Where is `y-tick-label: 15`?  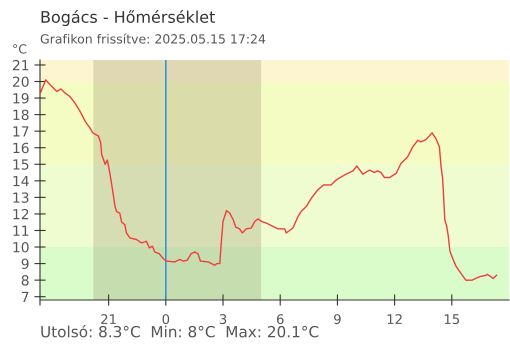
y-tick-label: 15 is located at coordinates (20, 164).